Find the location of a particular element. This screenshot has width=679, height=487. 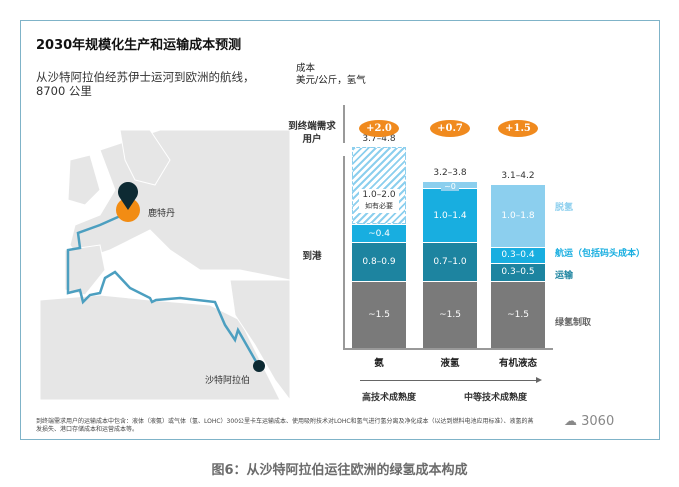

arrow-right-label: 中等技术成熟度 is located at coordinates (496, 398).